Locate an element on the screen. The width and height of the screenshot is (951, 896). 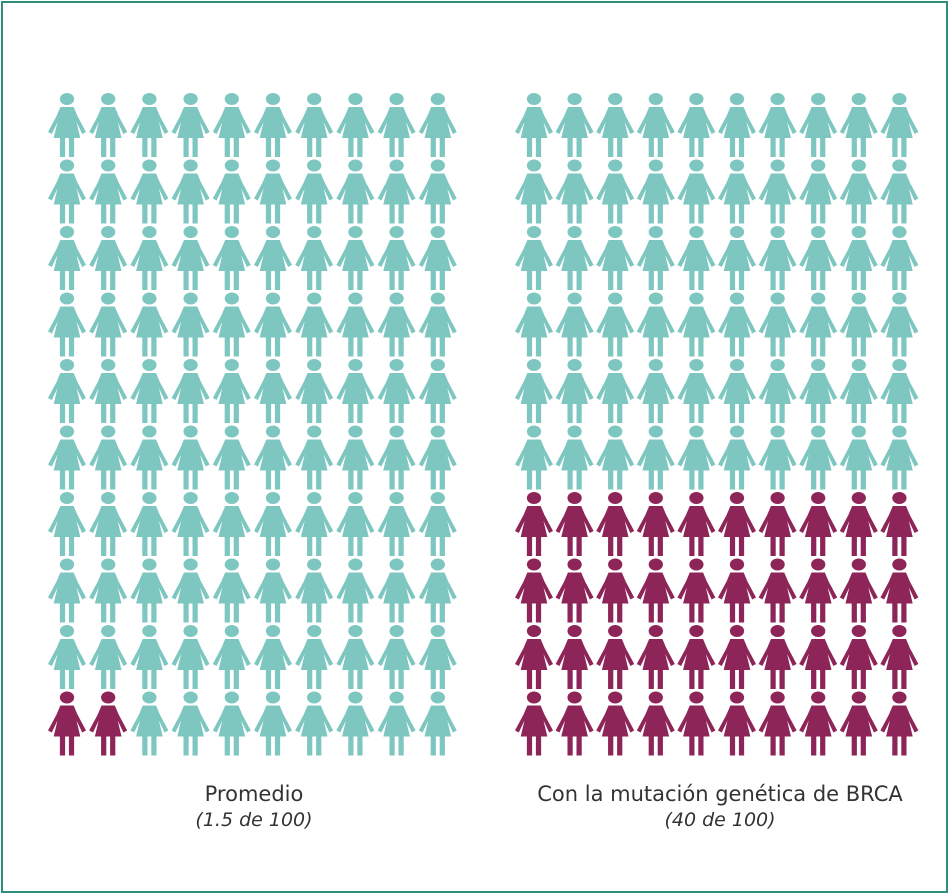
caption-brca-rate: (40 de 100) is located at coordinates (720, 820).